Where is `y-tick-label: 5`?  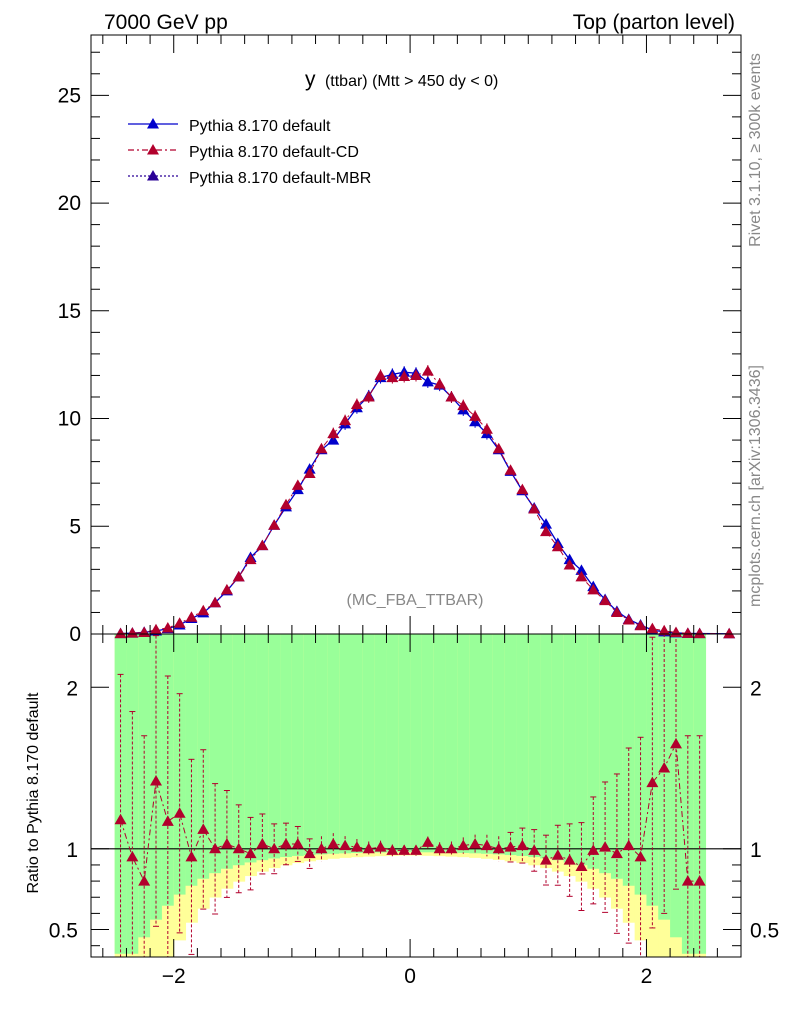 y-tick-label: 5 is located at coordinates (75, 526).